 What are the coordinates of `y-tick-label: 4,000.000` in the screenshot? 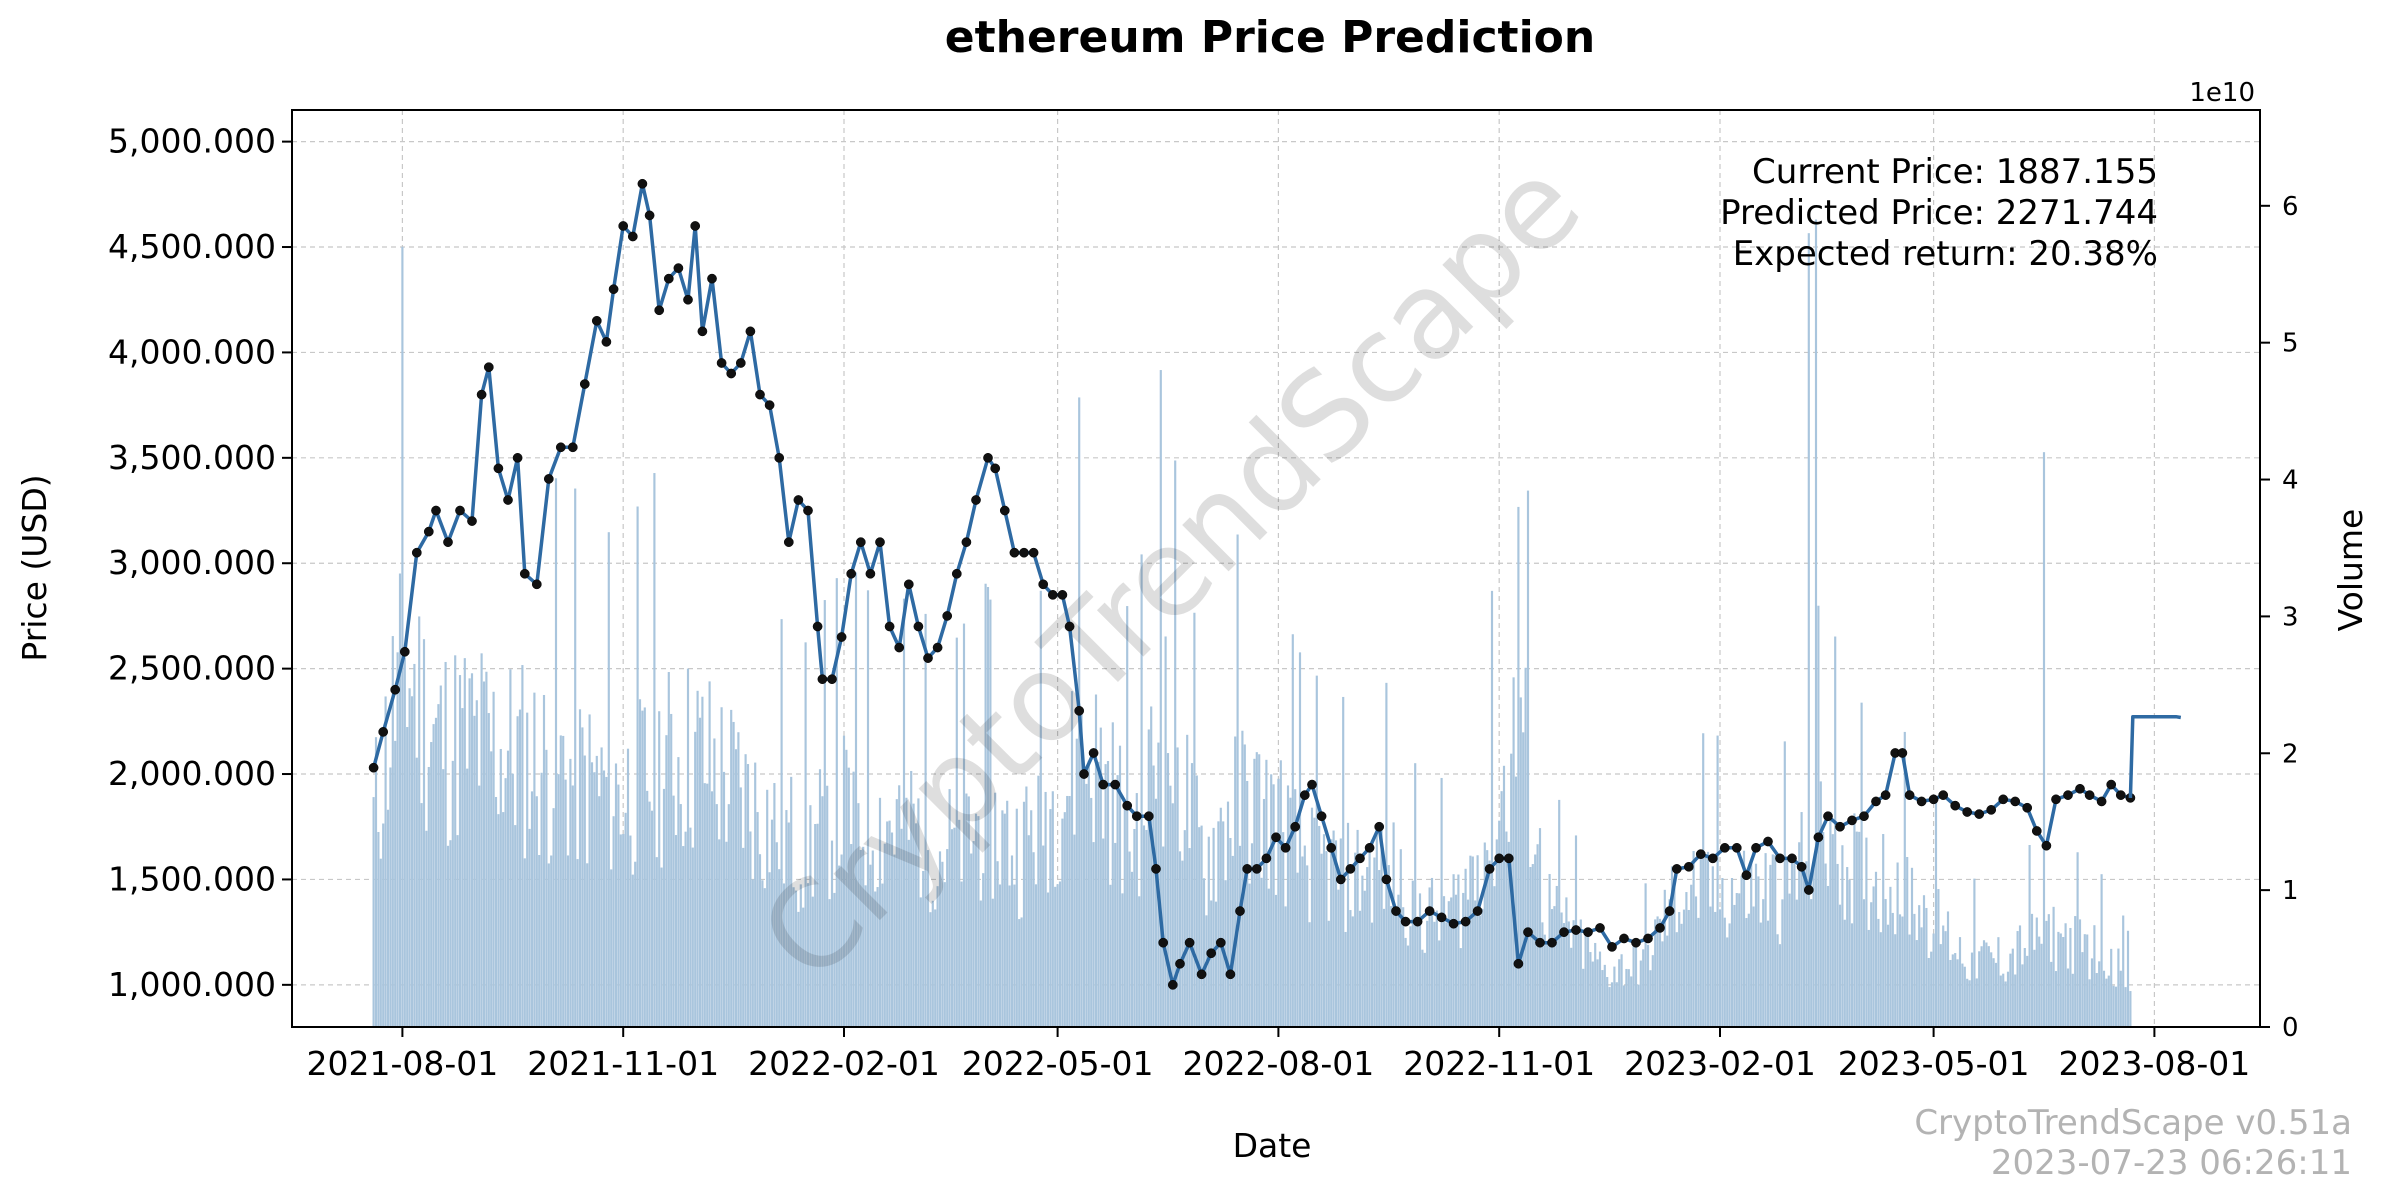 It's located at (192, 351).